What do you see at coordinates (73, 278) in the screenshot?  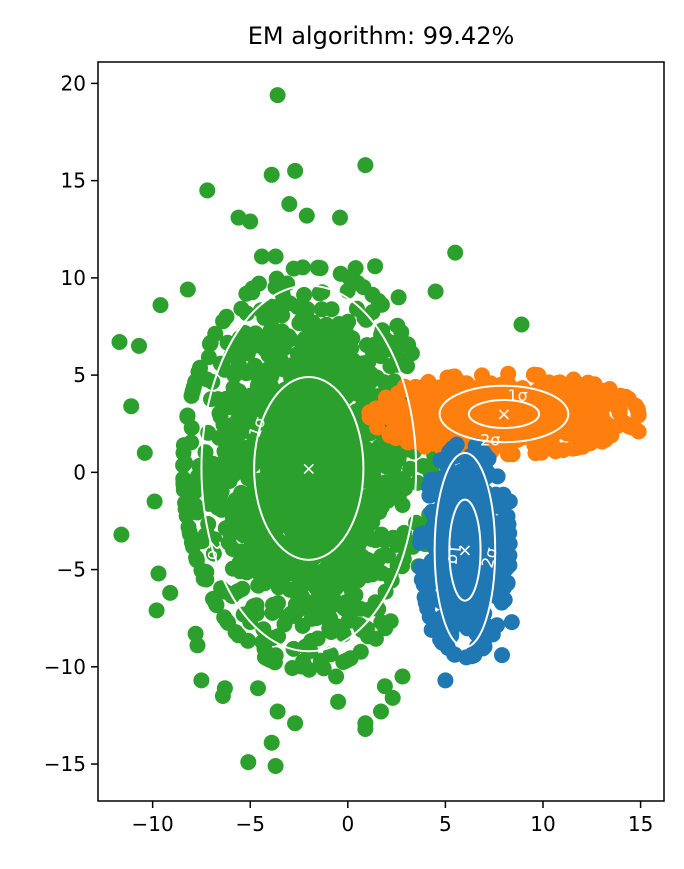 I see `y-tick-label: 10` at bounding box center [73, 278].